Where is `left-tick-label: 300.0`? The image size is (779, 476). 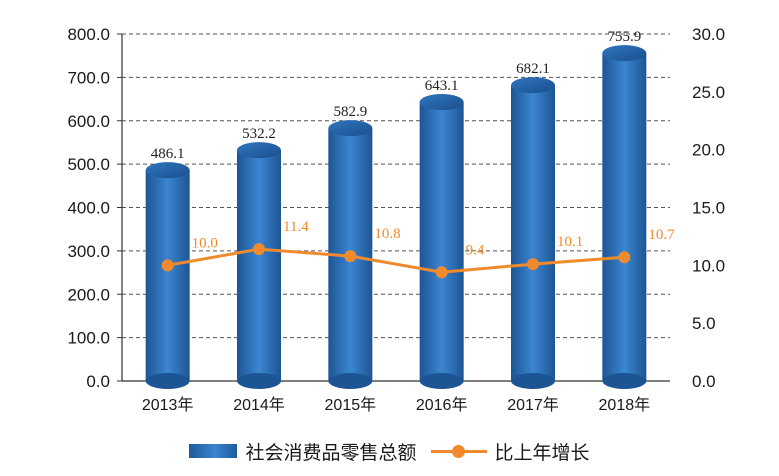 left-tick-label: 300.0 is located at coordinates (88, 251).